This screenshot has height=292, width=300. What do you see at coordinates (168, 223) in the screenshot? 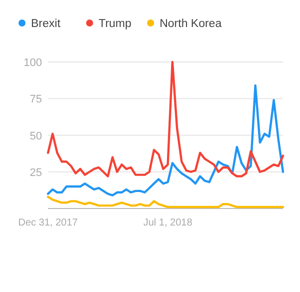
I see `x-tick-label: Jul 1, 2018` at bounding box center [168, 223].